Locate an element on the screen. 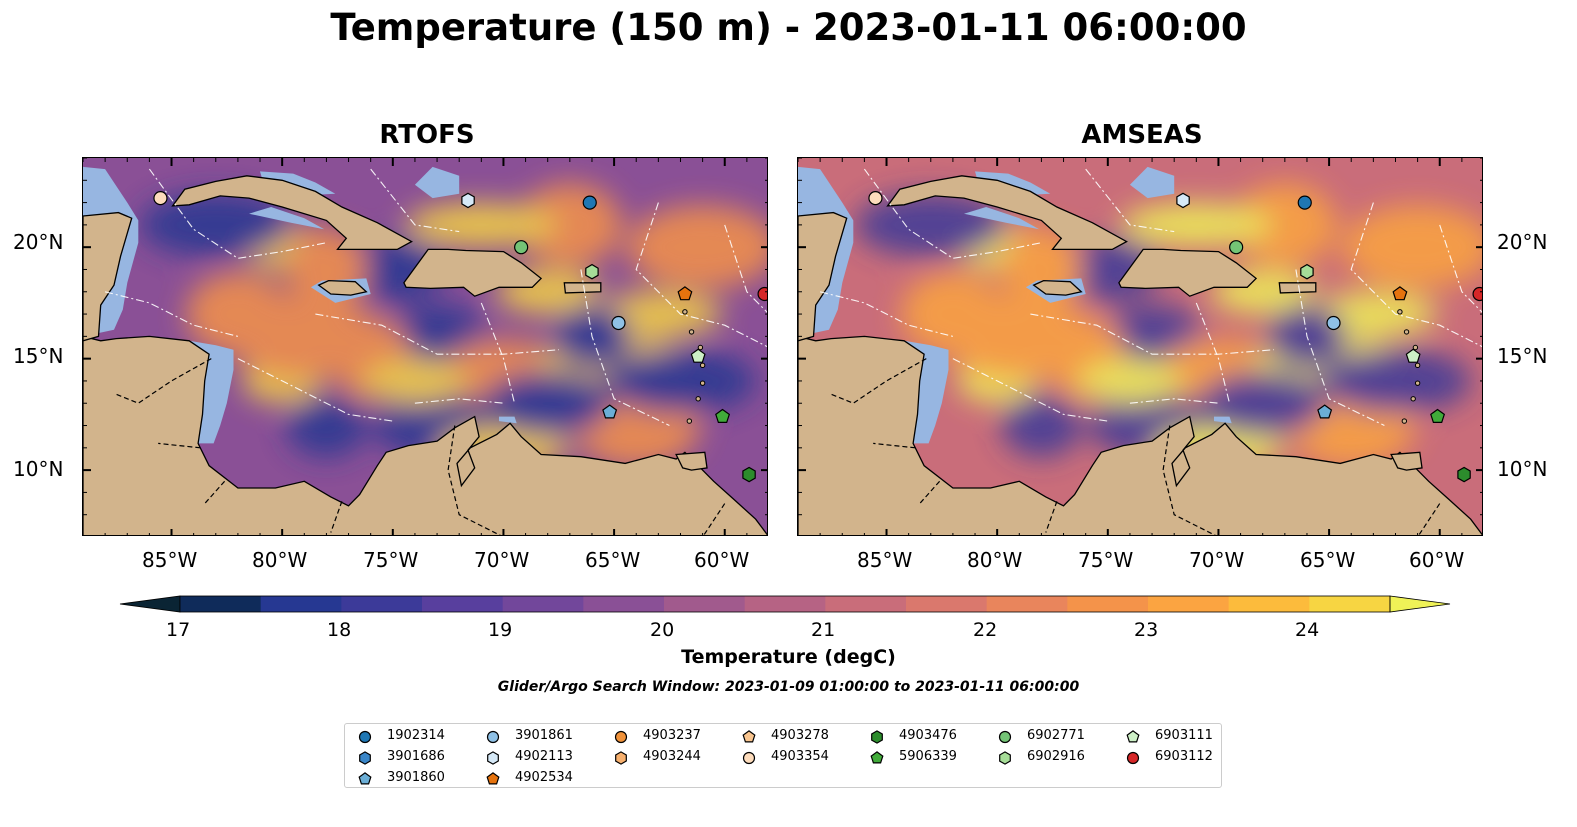 Image resolution: width=1577 pixels, height=827 pixels. colorbar-tick-20: 20 is located at coordinates (662, 630).